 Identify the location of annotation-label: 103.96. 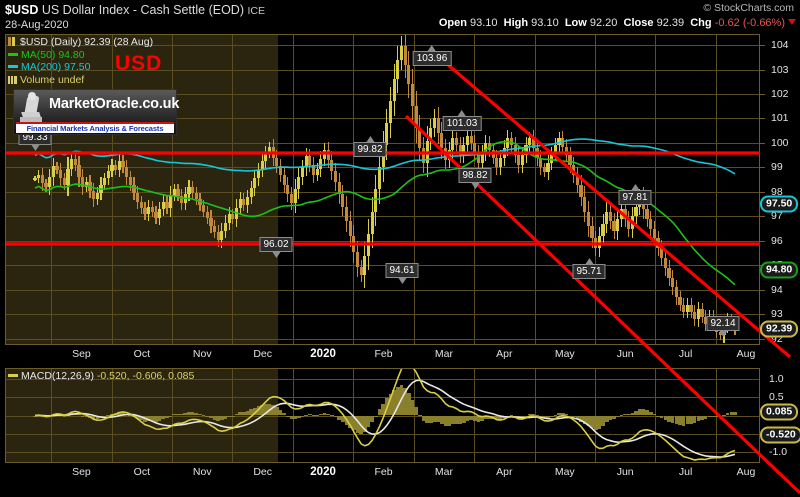
(432, 58).